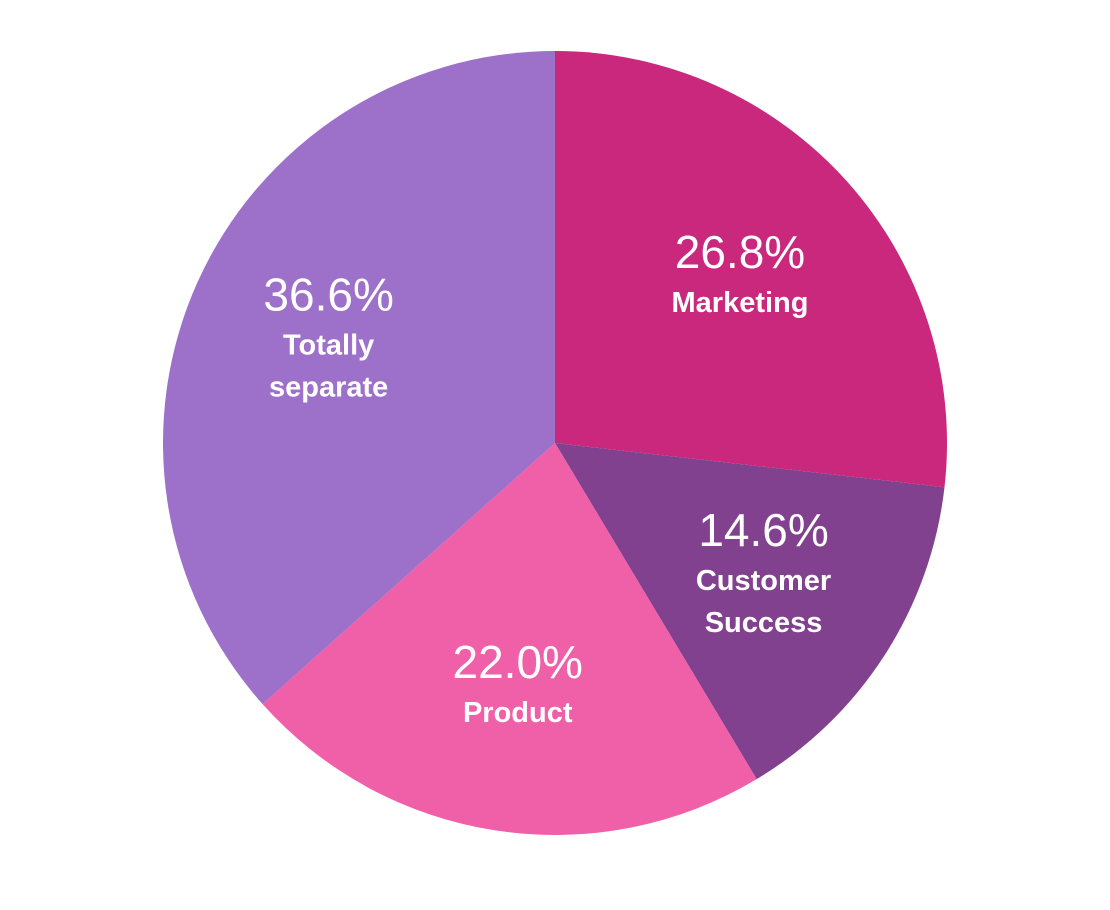 The width and height of the screenshot is (1110, 910). I want to click on pie-category-label-customer-success-line-2: Success, so click(764, 623).